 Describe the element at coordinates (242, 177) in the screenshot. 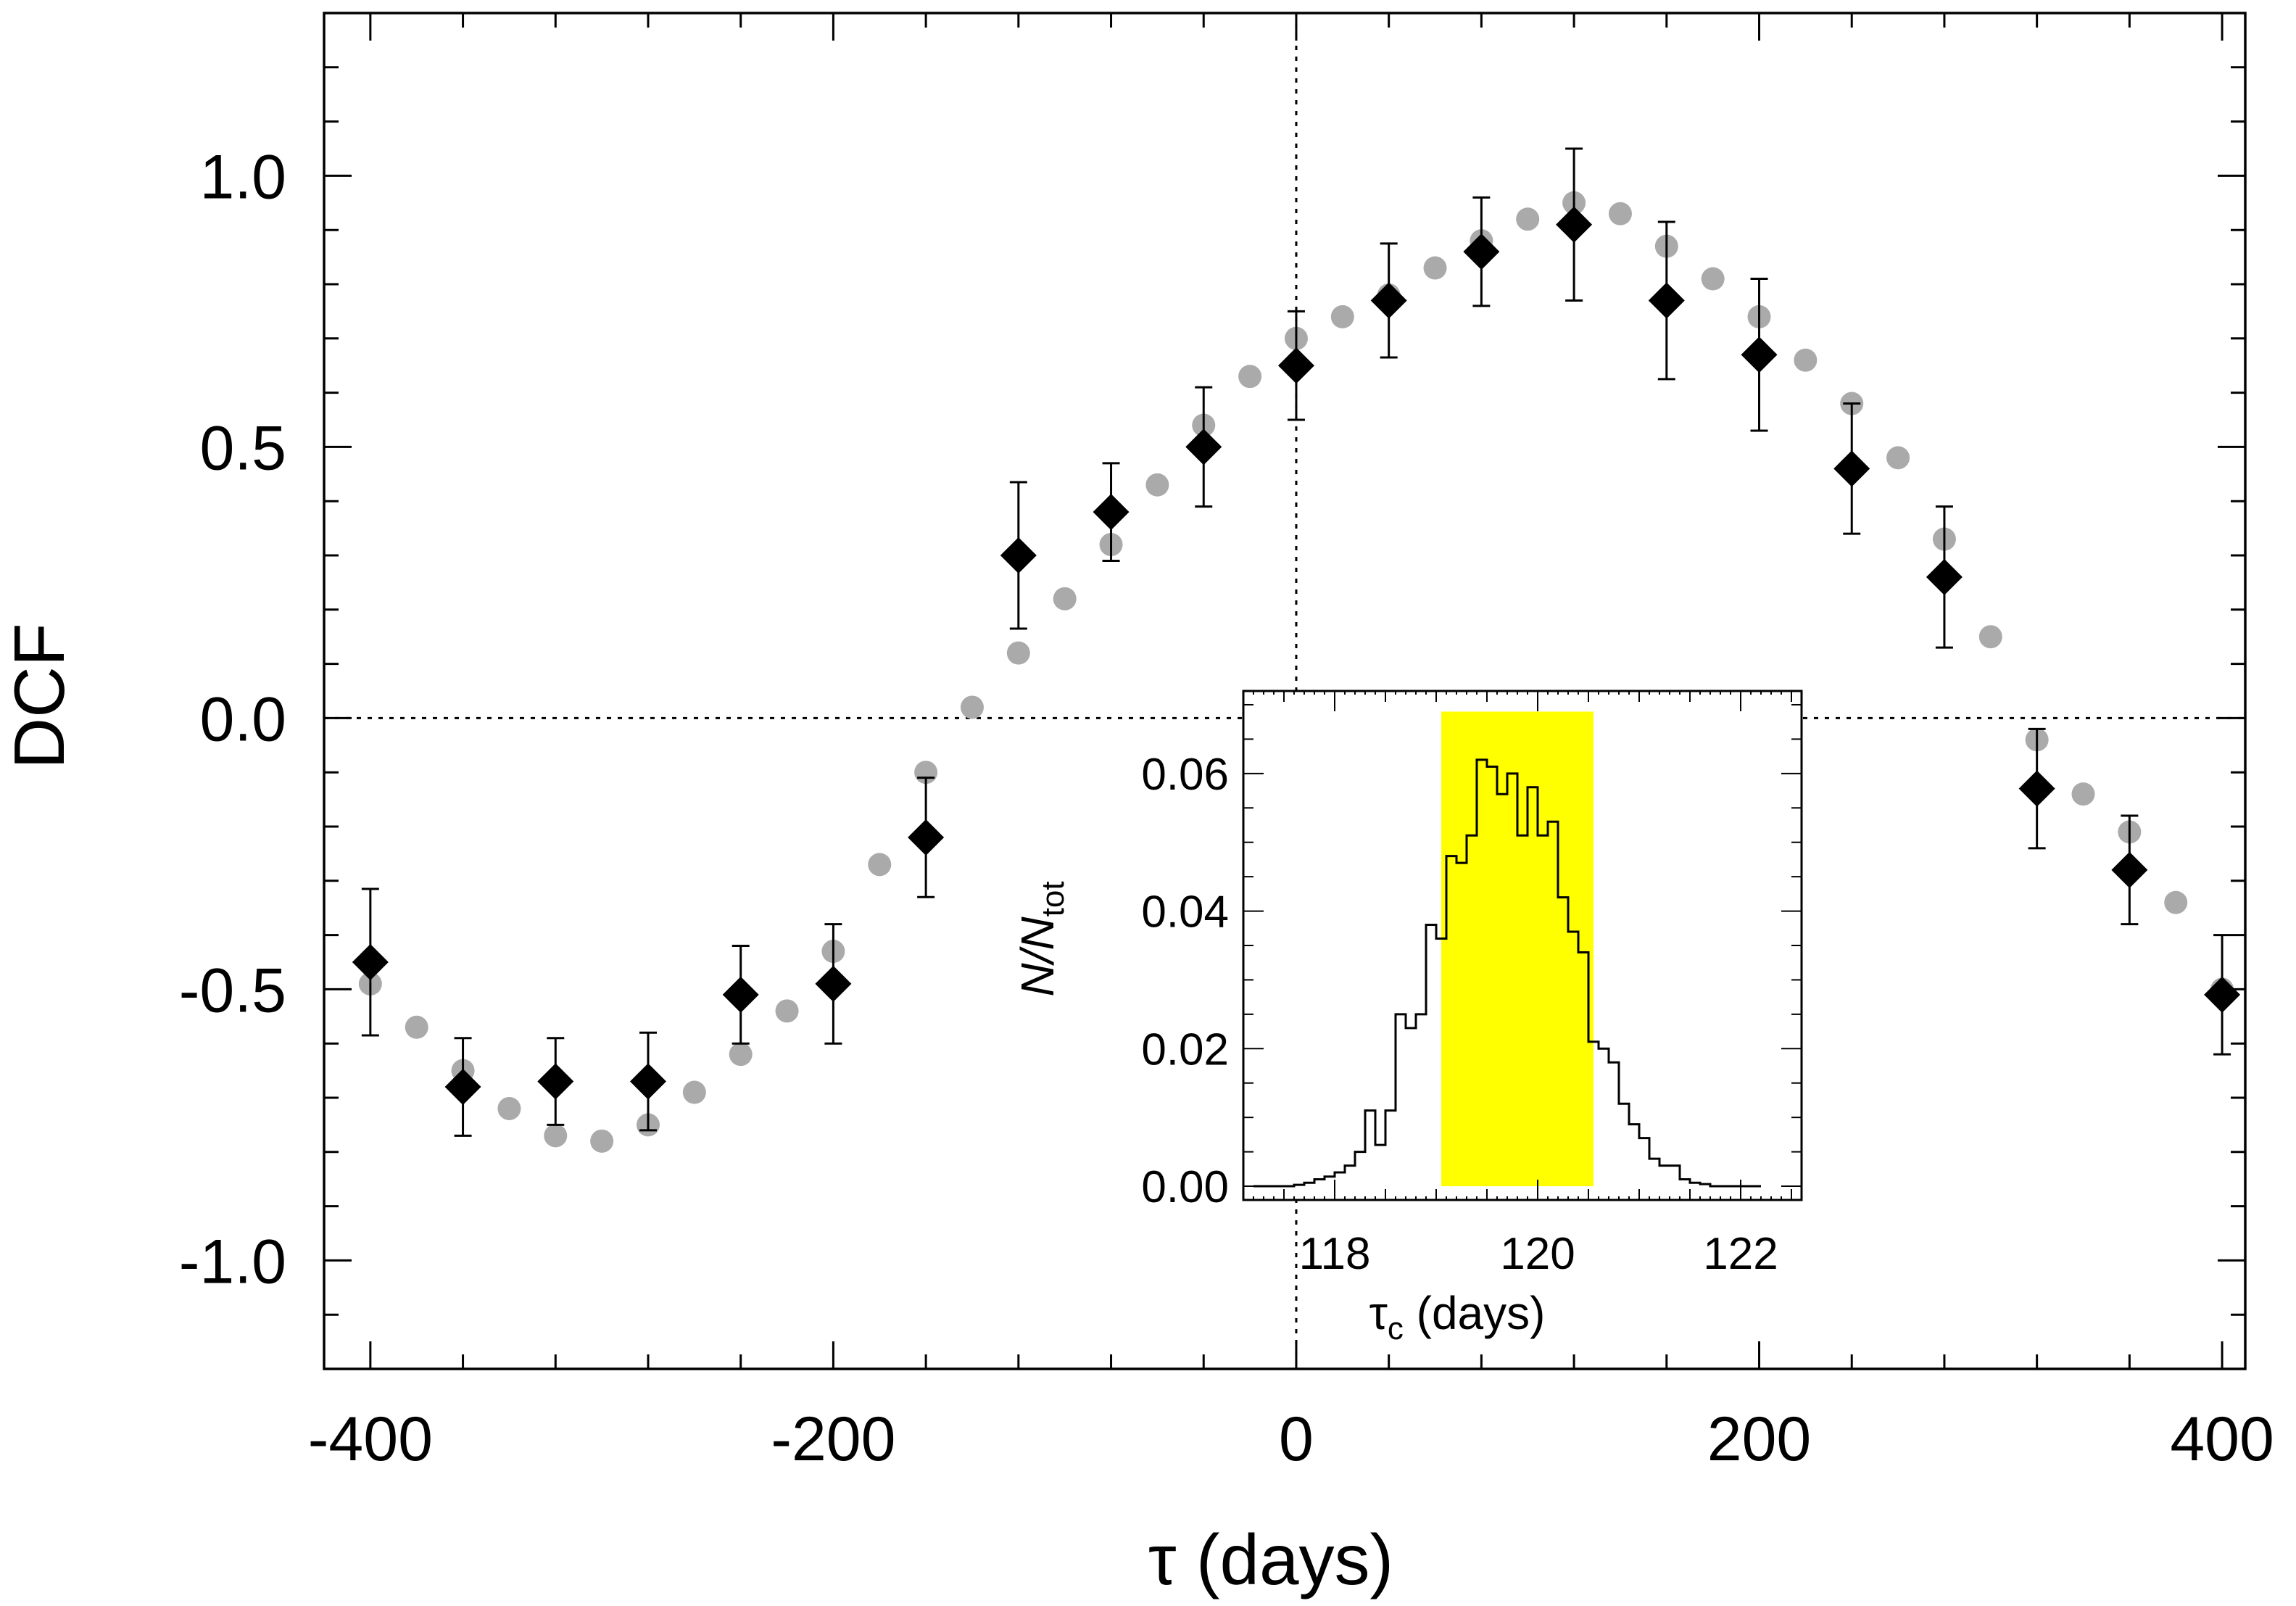

I see `y-tick-label: 1.0` at that location.